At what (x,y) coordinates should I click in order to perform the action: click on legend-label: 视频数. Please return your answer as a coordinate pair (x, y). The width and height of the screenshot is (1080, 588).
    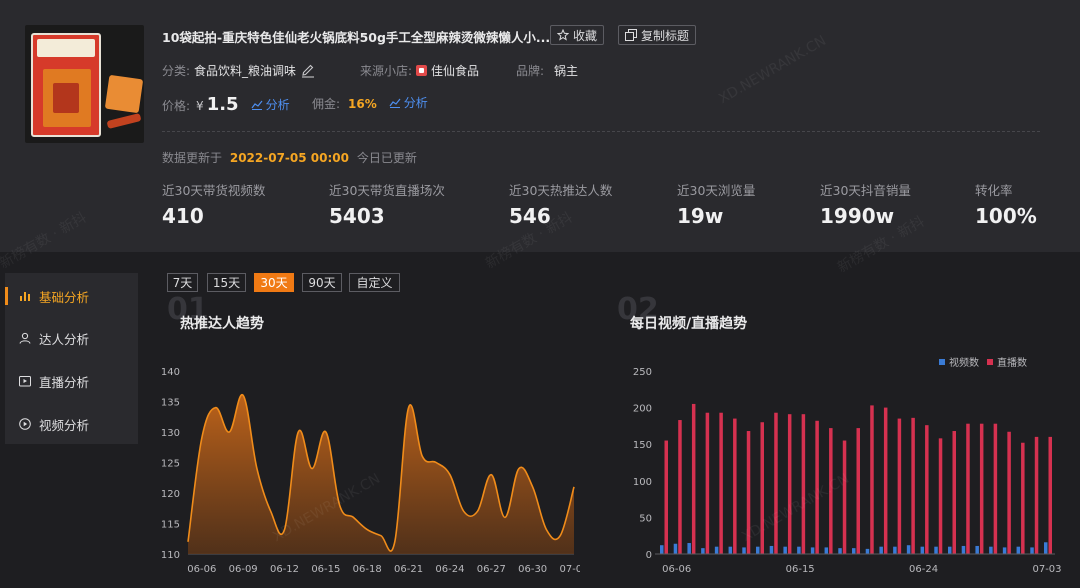
    Looking at the image, I should click on (964, 362).